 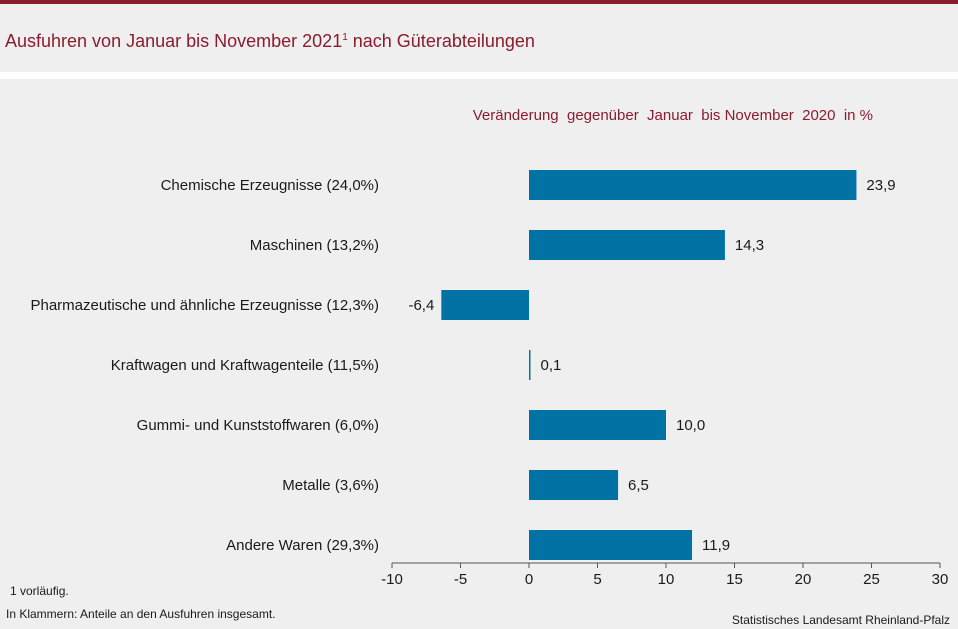 What do you see at coordinates (734, 579) in the screenshot?
I see `x-tick-label: 15` at bounding box center [734, 579].